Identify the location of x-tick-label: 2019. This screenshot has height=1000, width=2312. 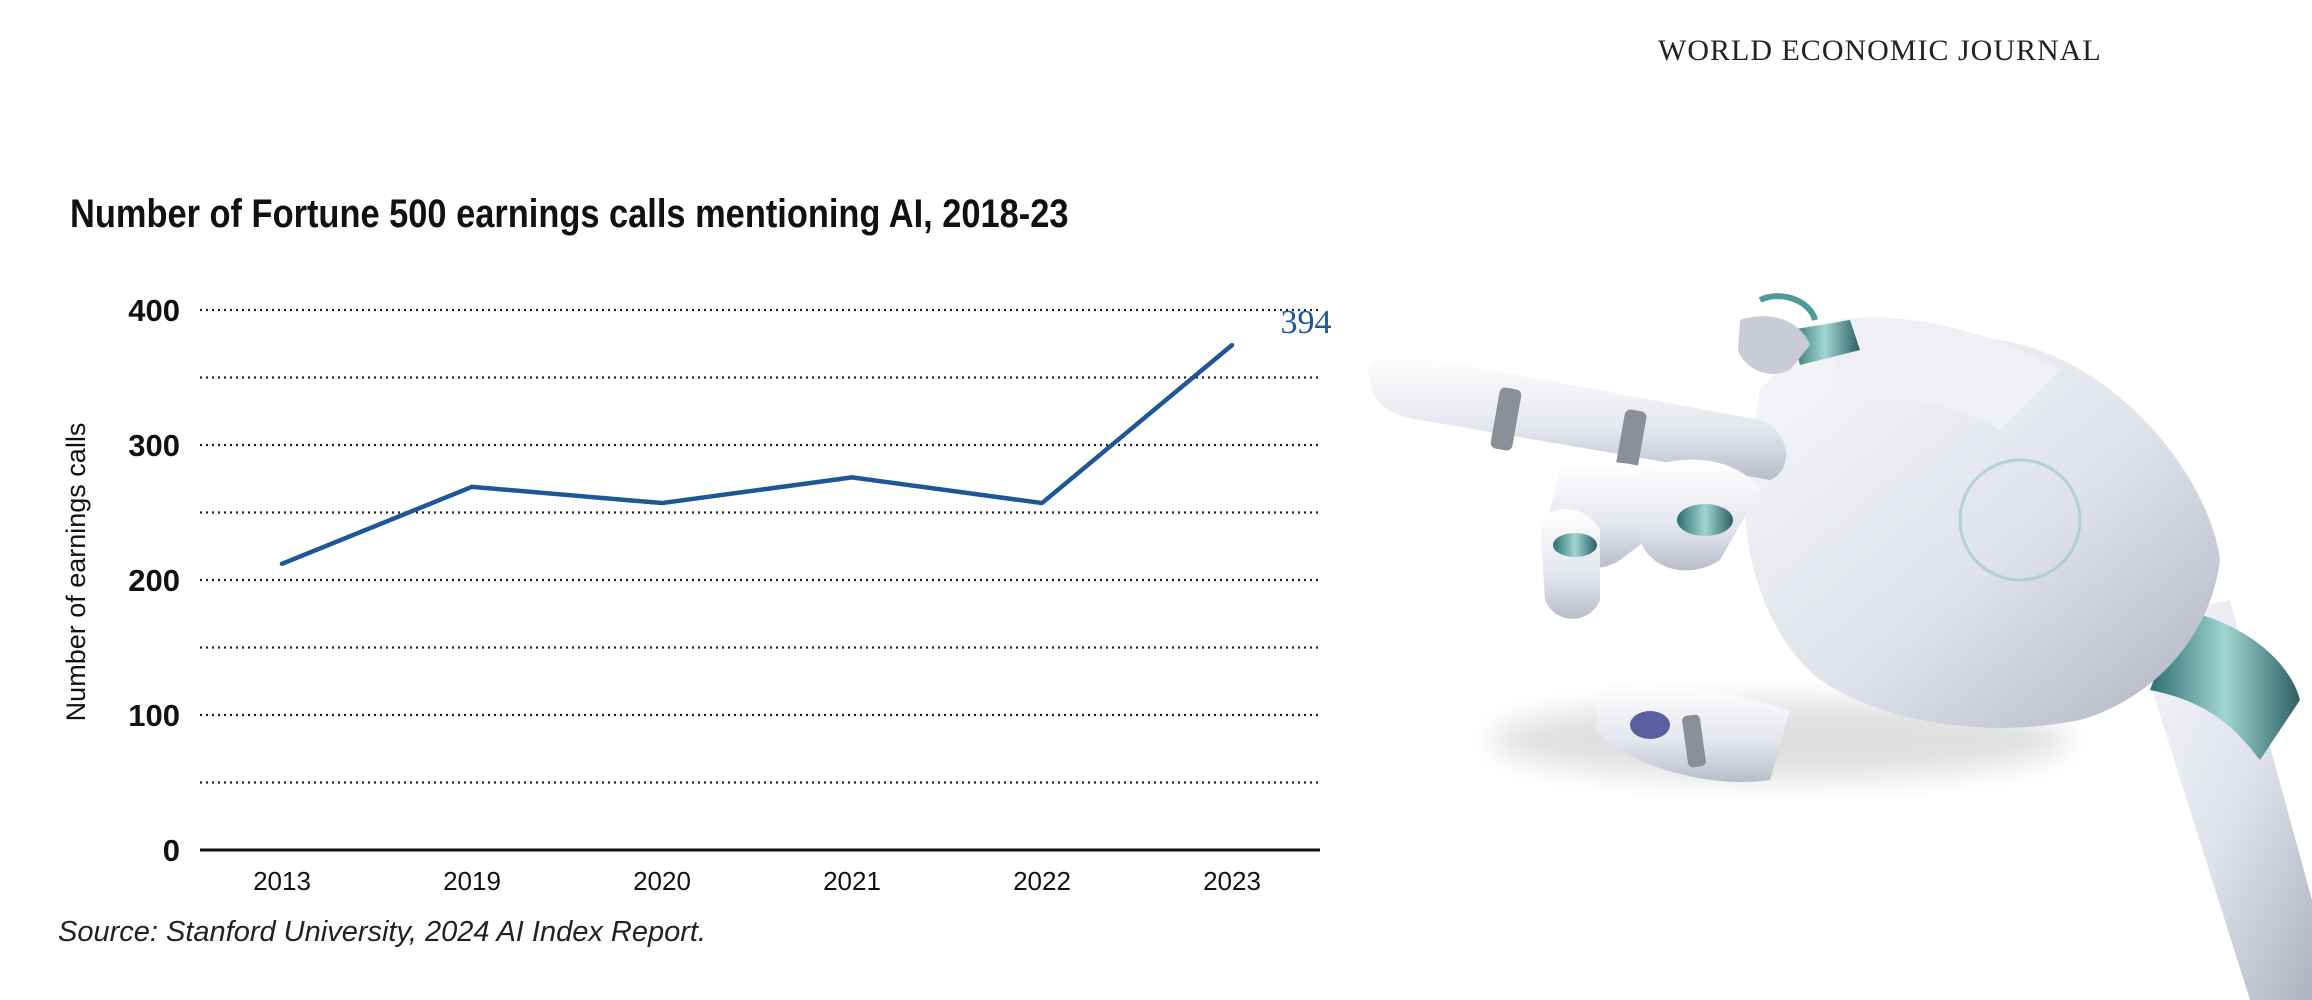
(472, 881).